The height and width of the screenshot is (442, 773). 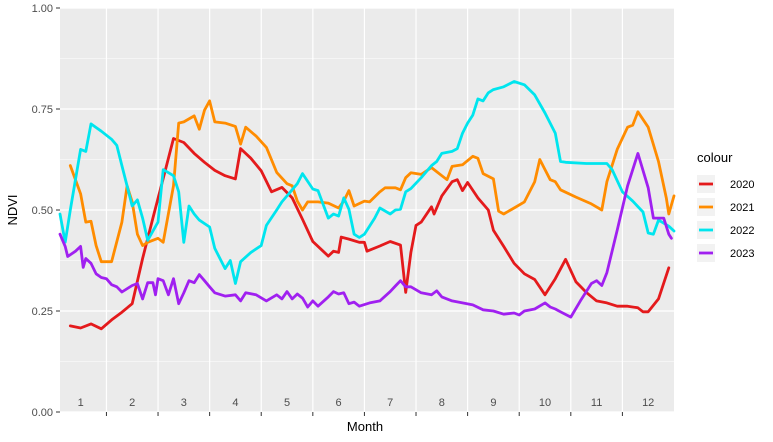 What do you see at coordinates (648, 403) in the screenshot?
I see `month-label: 12` at bounding box center [648, 403].